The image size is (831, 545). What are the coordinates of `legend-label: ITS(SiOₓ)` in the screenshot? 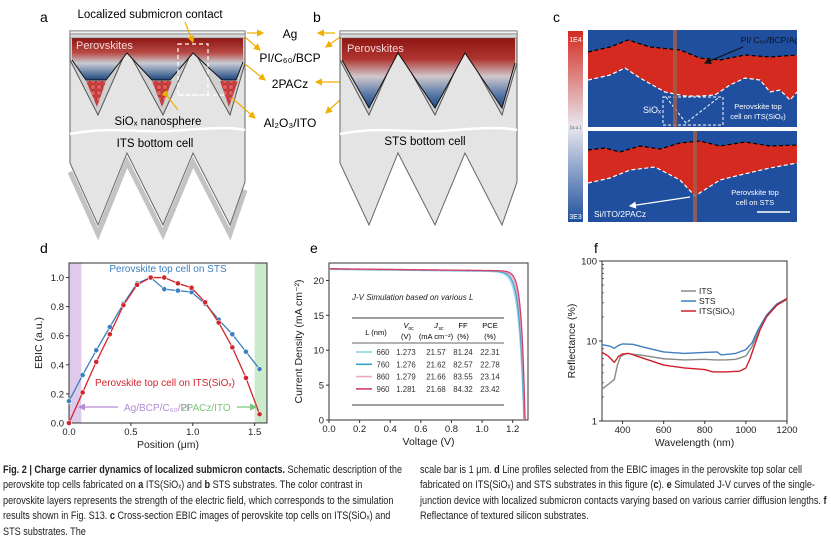 It's located at (717, 311).